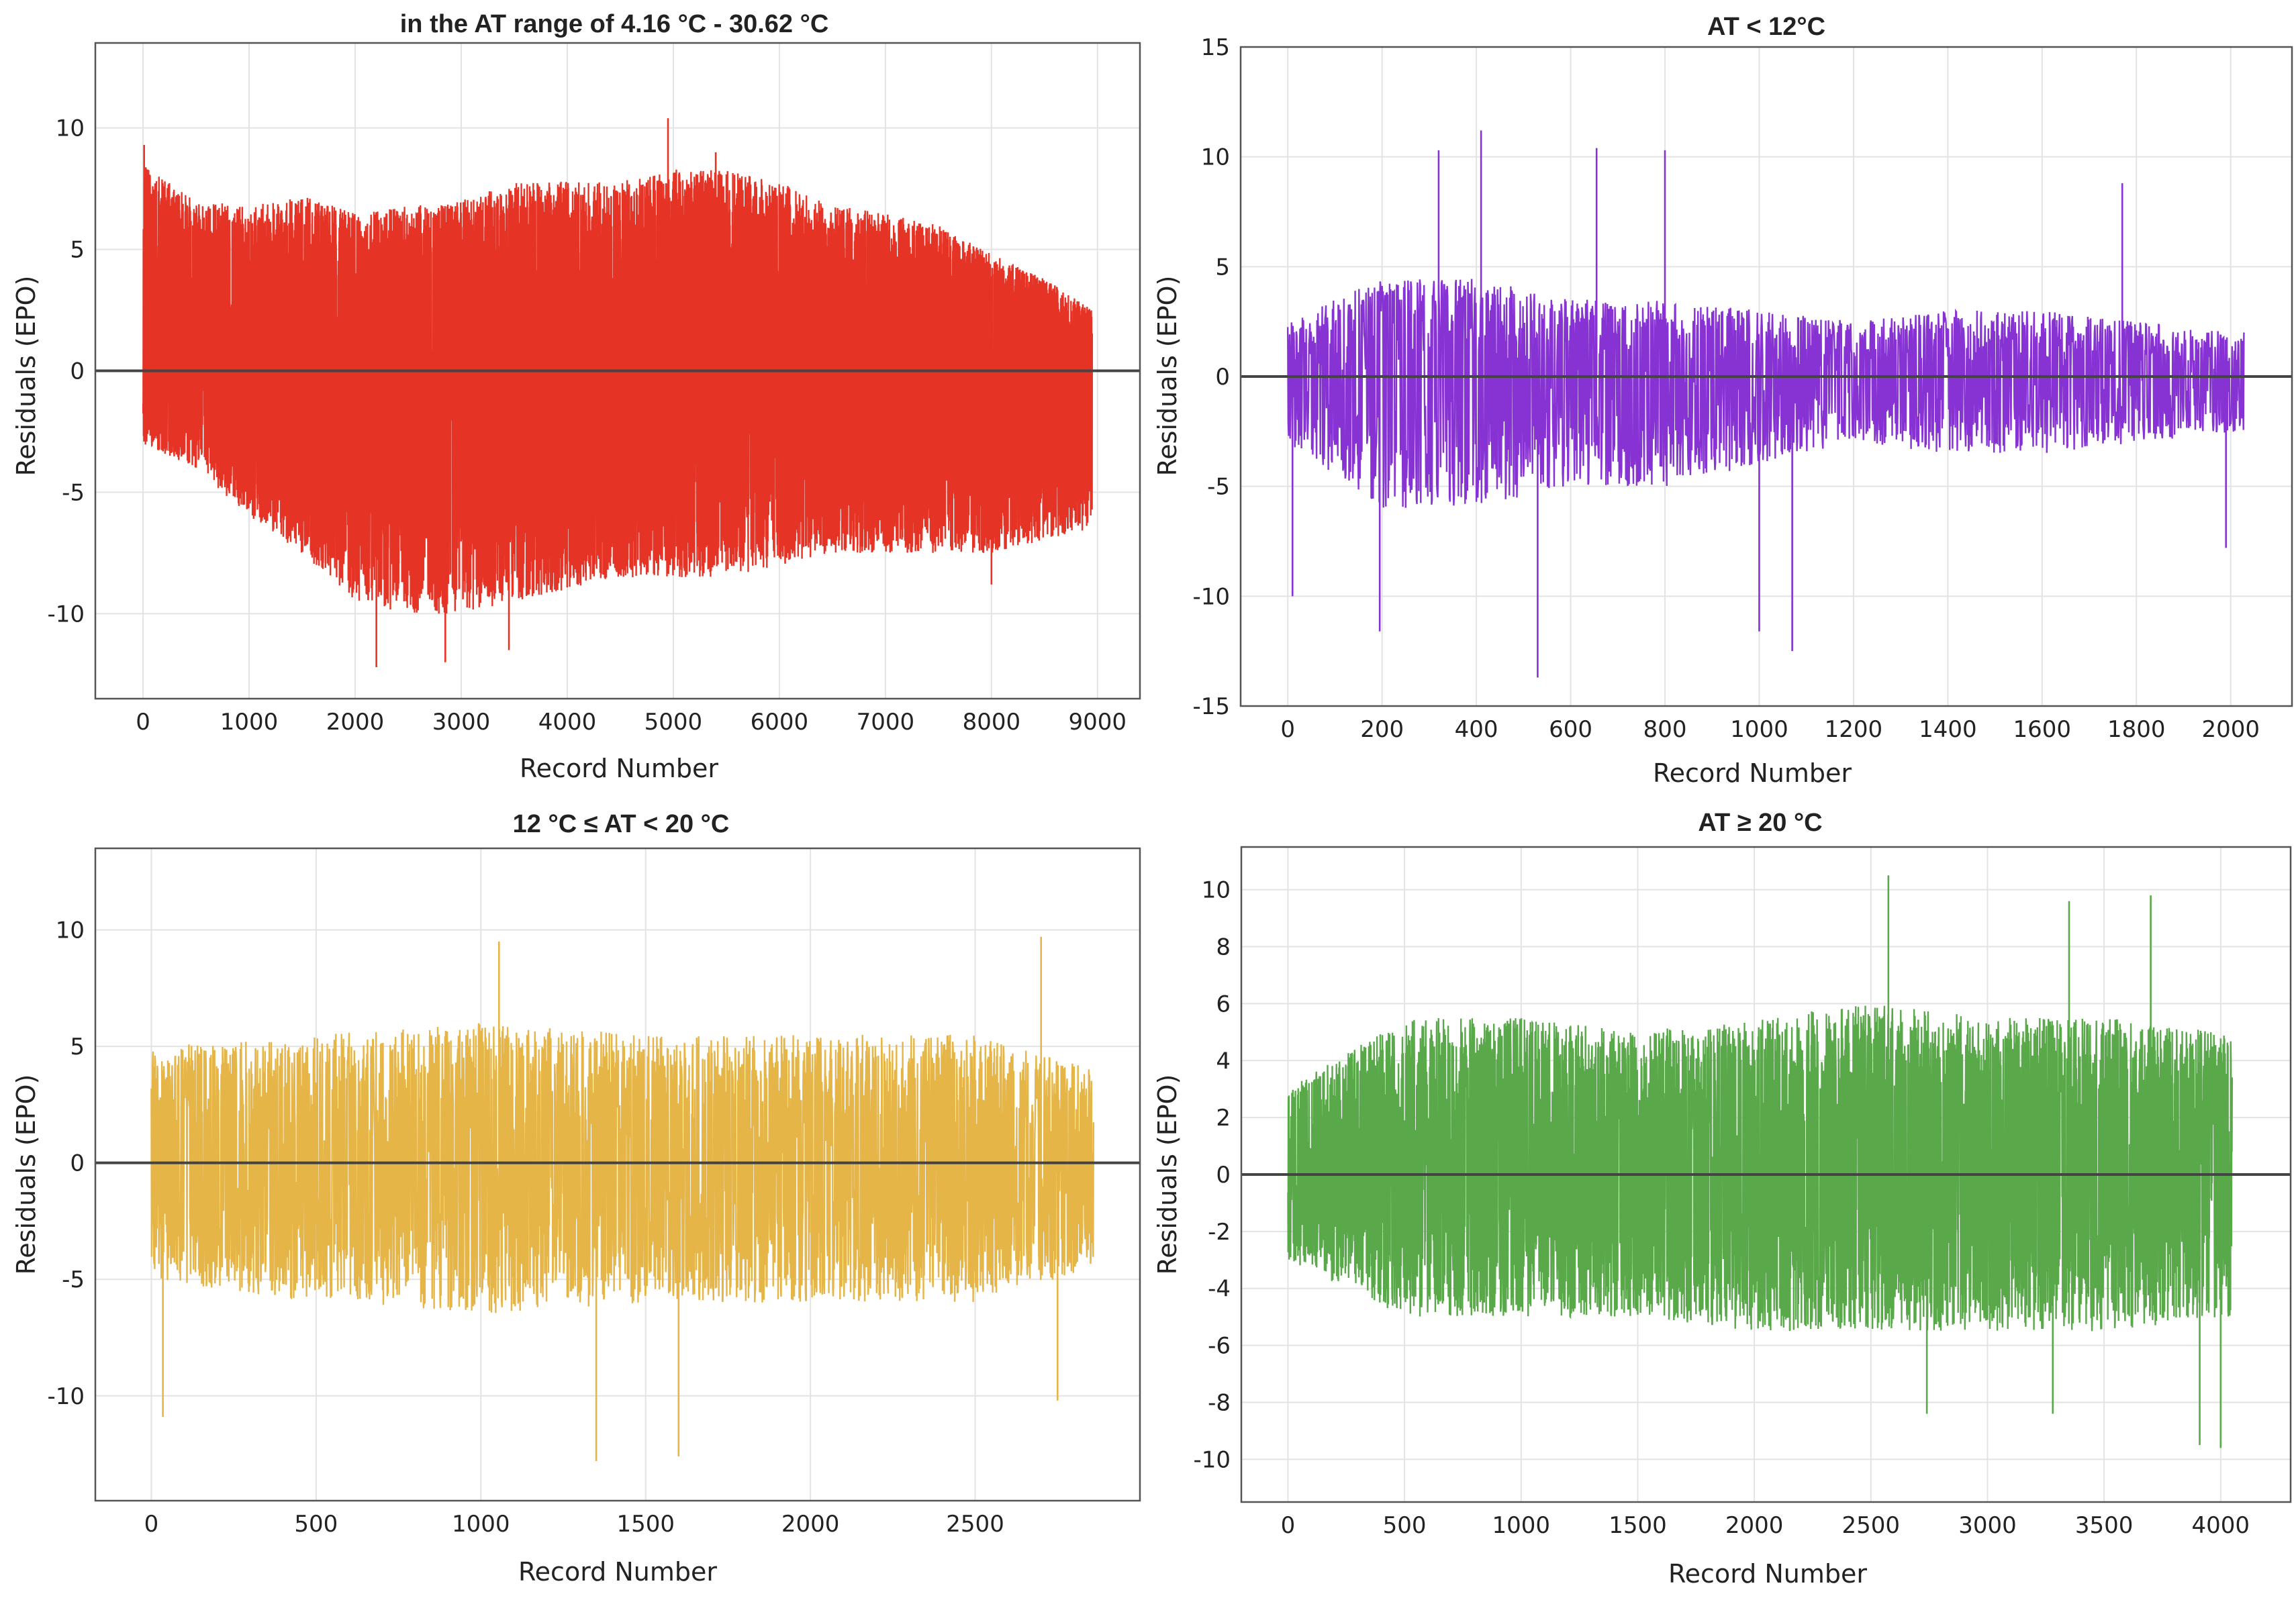 This screenshot has height=1598, width=2296. What do you see at coordinates (1211, 706) in the screenshot?
I see `y-tick-label: -15` at bounding box center [1211, 706].